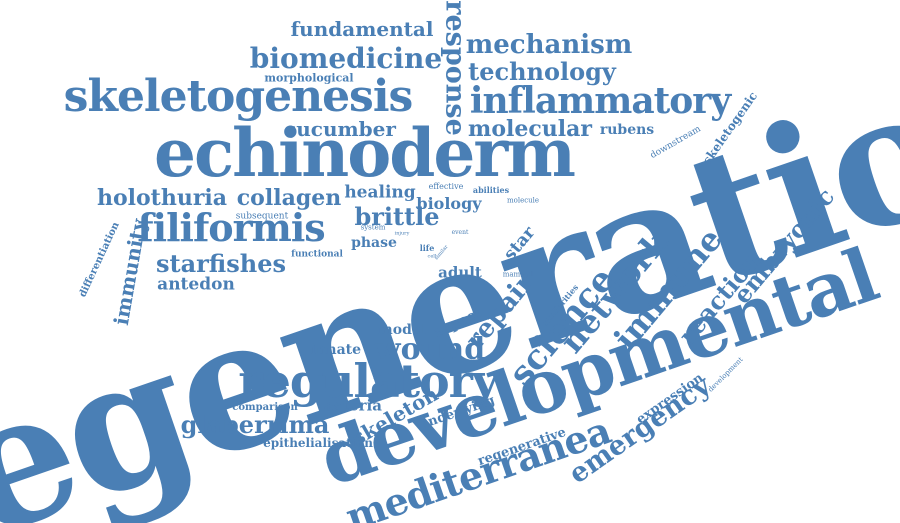 This screenshot has width=900, height=523. I want to click on word-brittle: brittle, so click(397, 216).